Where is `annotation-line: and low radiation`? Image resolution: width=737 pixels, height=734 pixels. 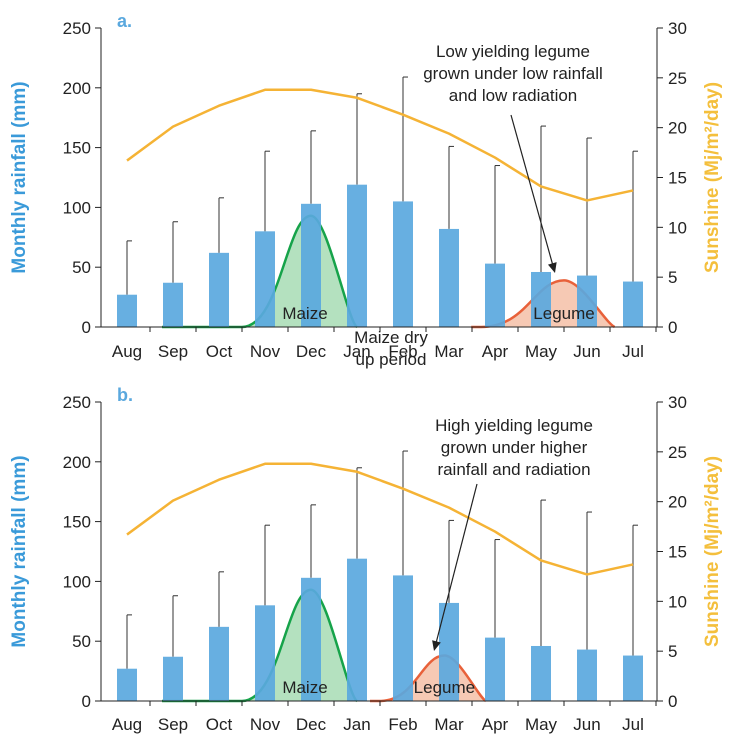
annotation-line: and low radiation is located at coordinates (513, 95).